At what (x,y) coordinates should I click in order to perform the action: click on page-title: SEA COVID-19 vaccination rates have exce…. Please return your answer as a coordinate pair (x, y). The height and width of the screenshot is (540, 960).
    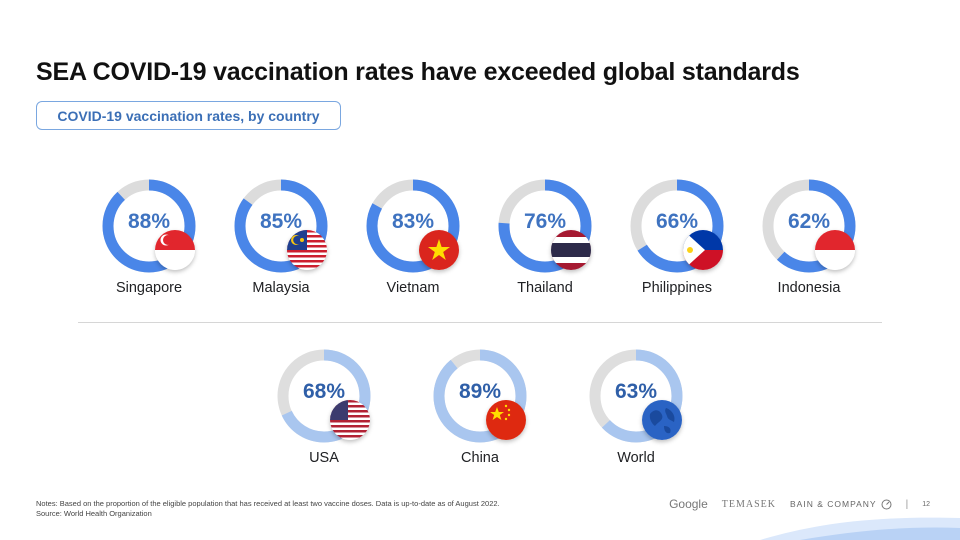
    Looking at the image, I should click on (418, 72).